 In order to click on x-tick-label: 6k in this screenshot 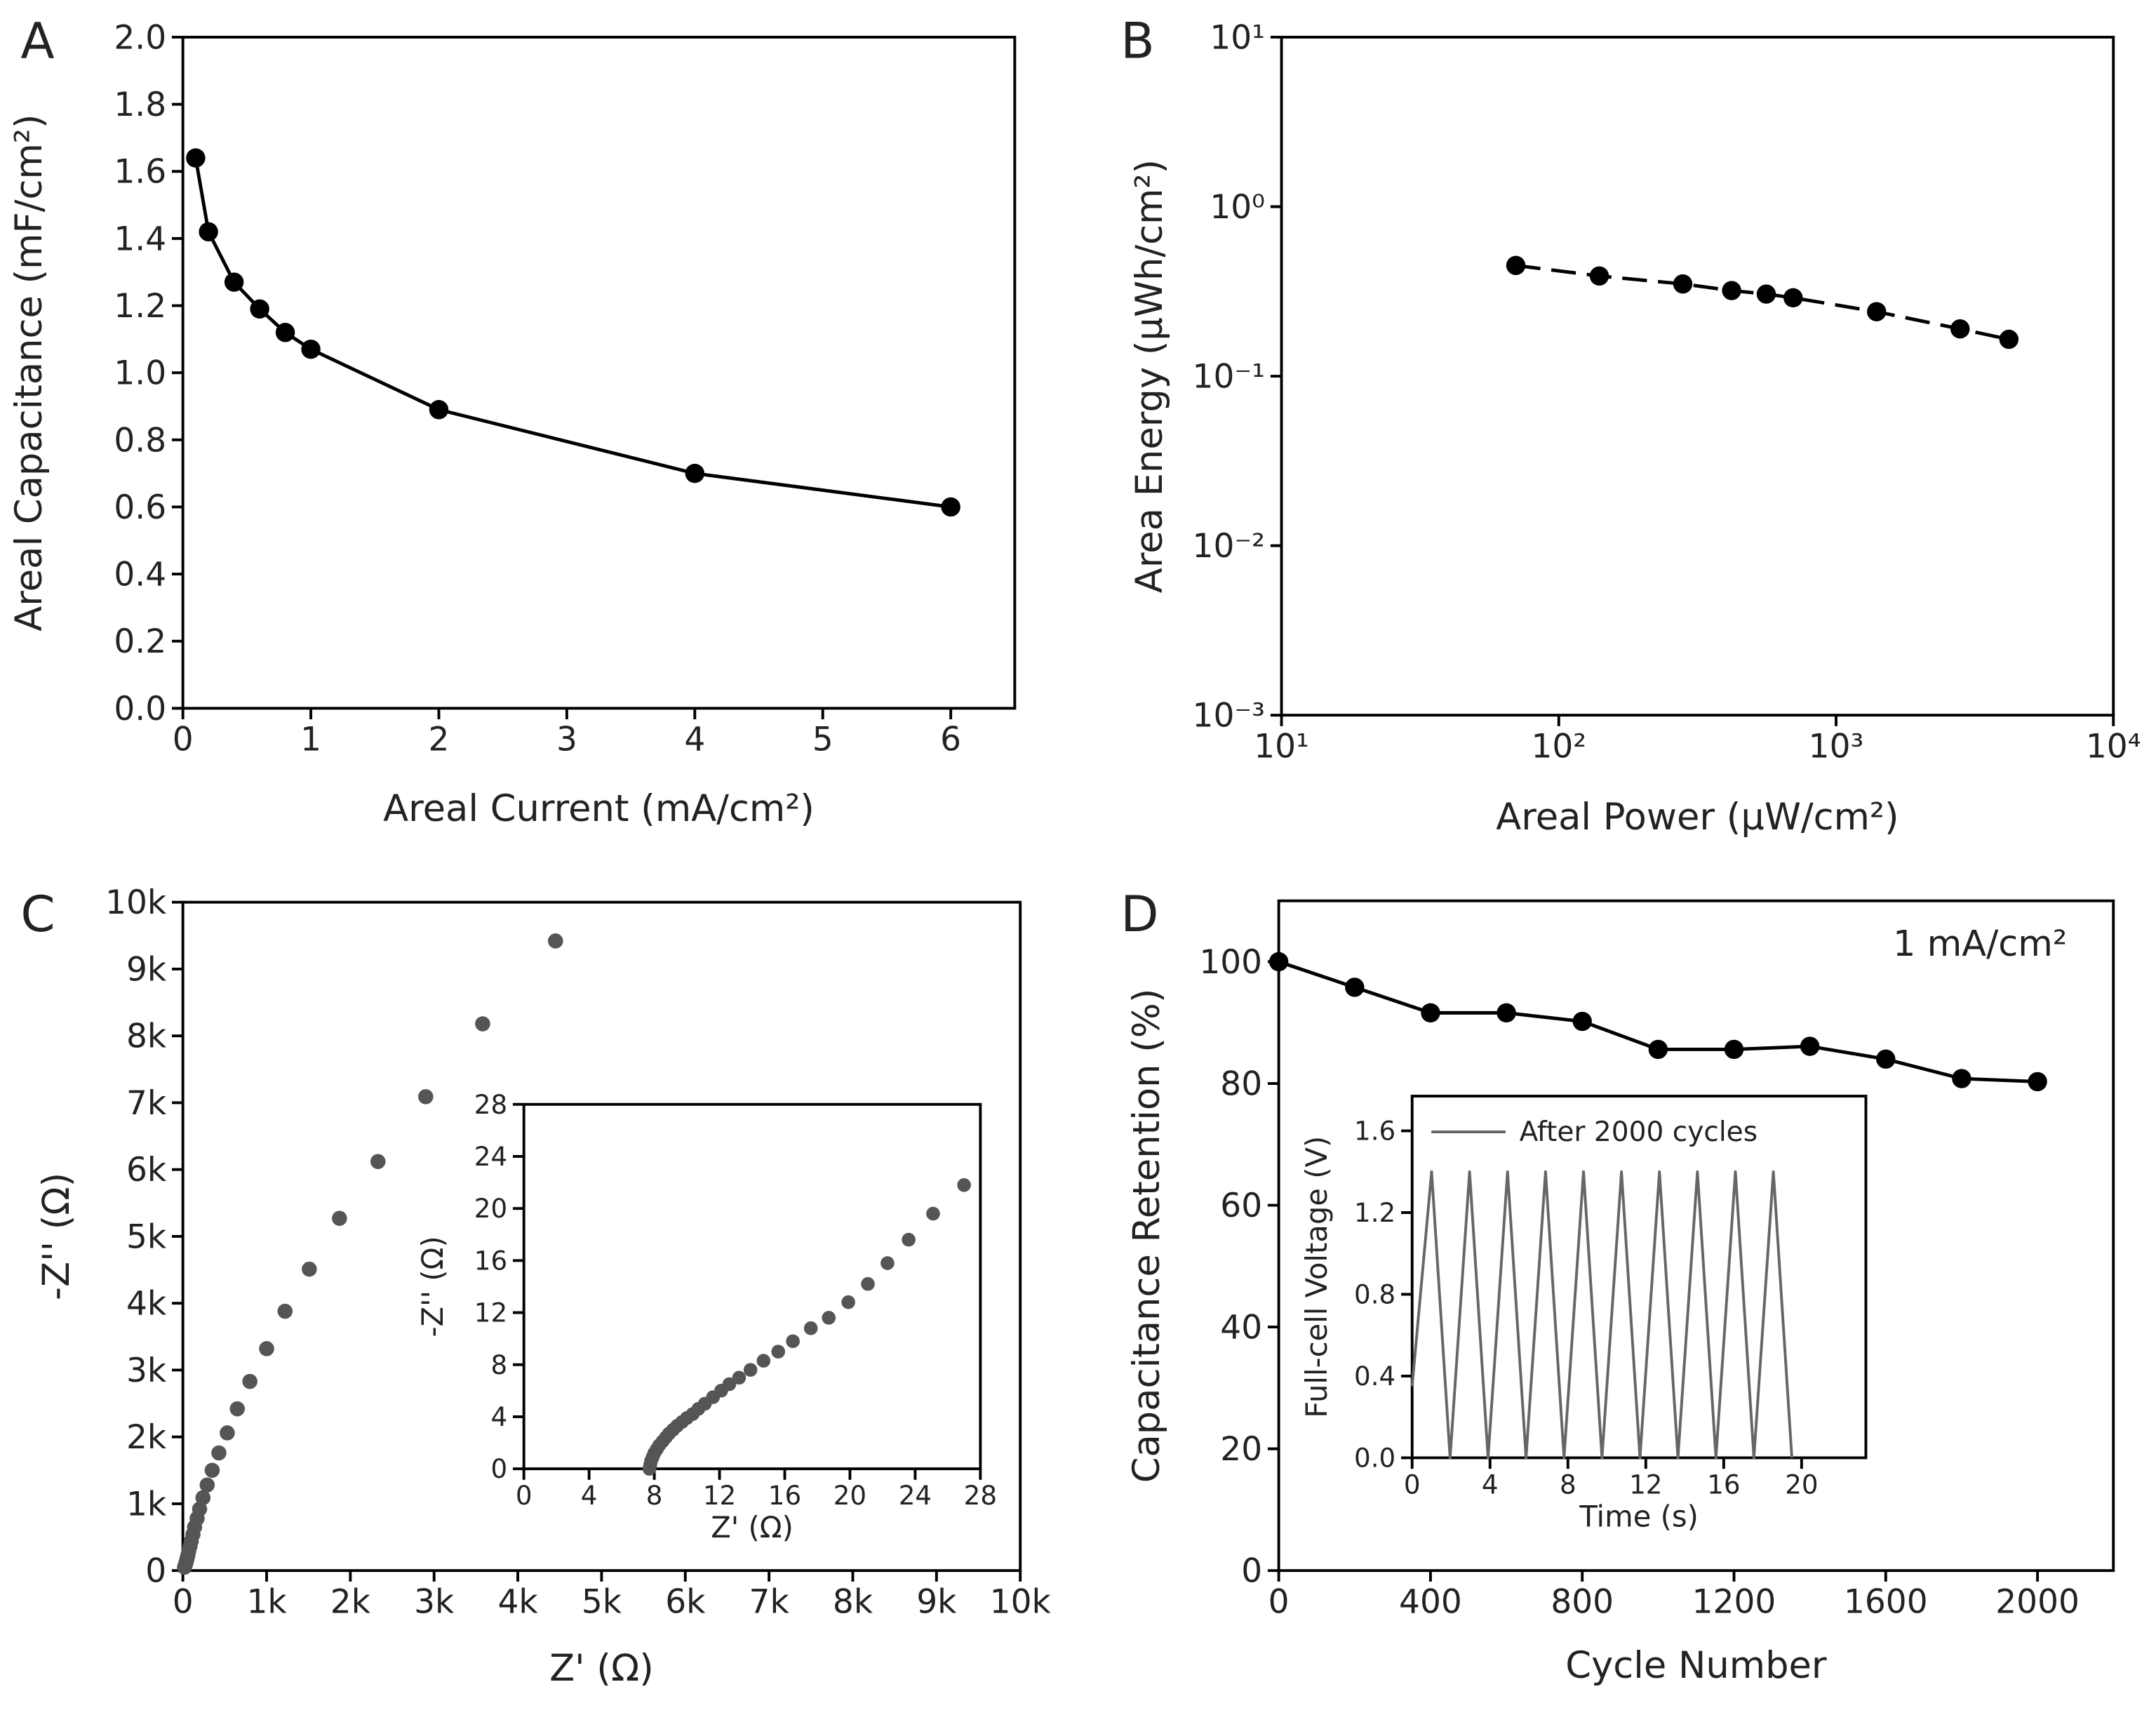, I will do `click(685, 1602)`.